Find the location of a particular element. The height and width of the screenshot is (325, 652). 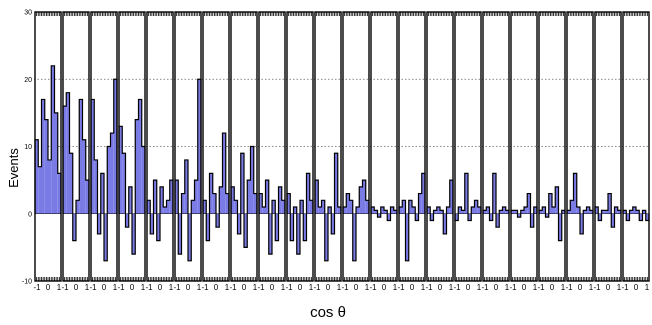

y-tick-label: 10 is located at coordinates (28, 147).